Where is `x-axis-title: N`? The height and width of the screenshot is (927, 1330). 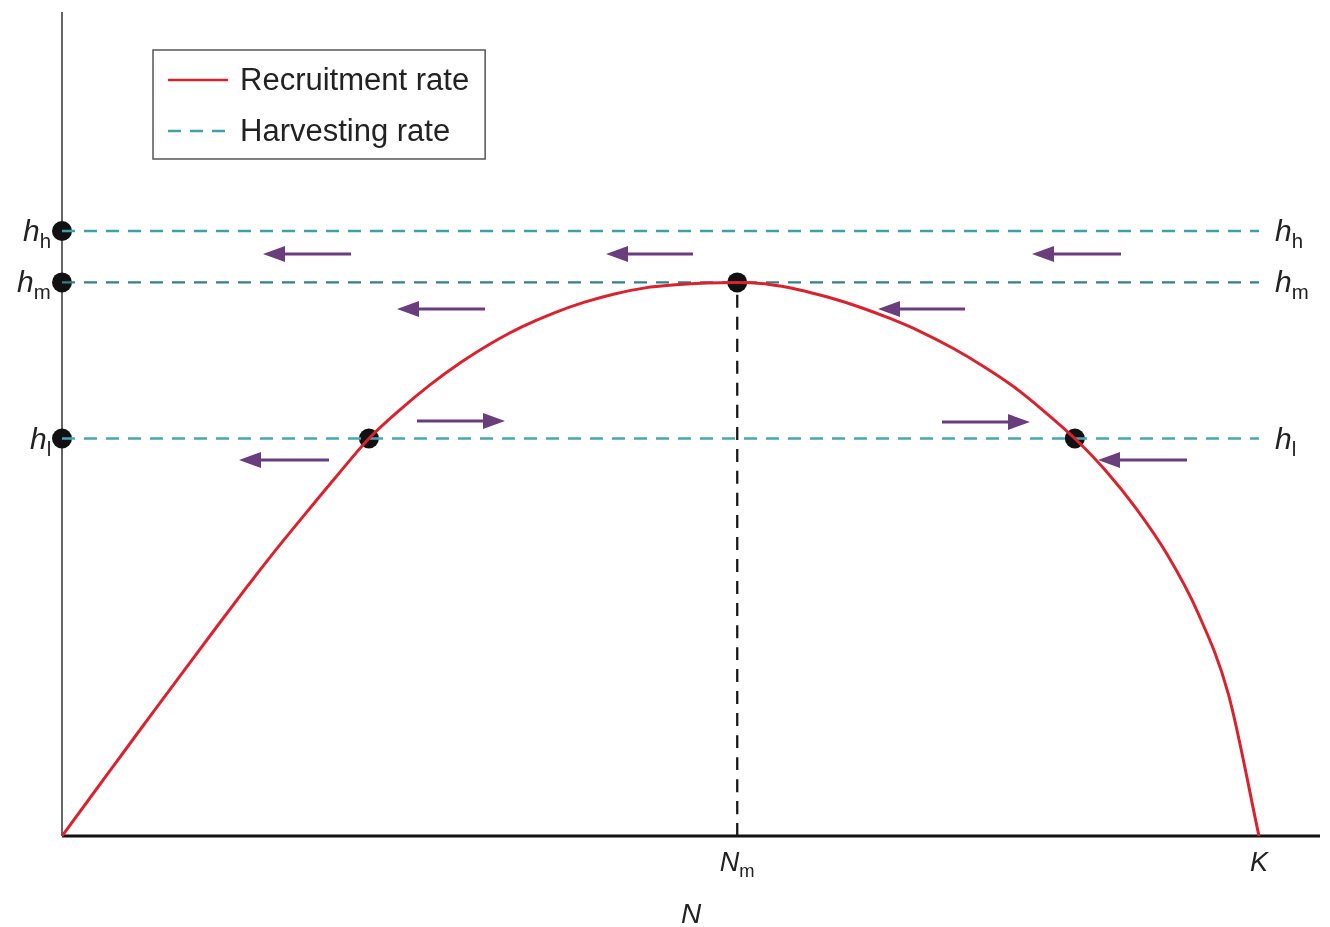 x-axis-title: N is located at coordinates (691, 912).